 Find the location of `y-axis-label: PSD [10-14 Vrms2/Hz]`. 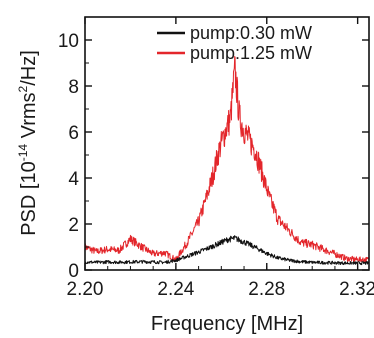

y-axis-label: PSD [10-14 Vrms2/Hz] is located at coordinates (28, 143).